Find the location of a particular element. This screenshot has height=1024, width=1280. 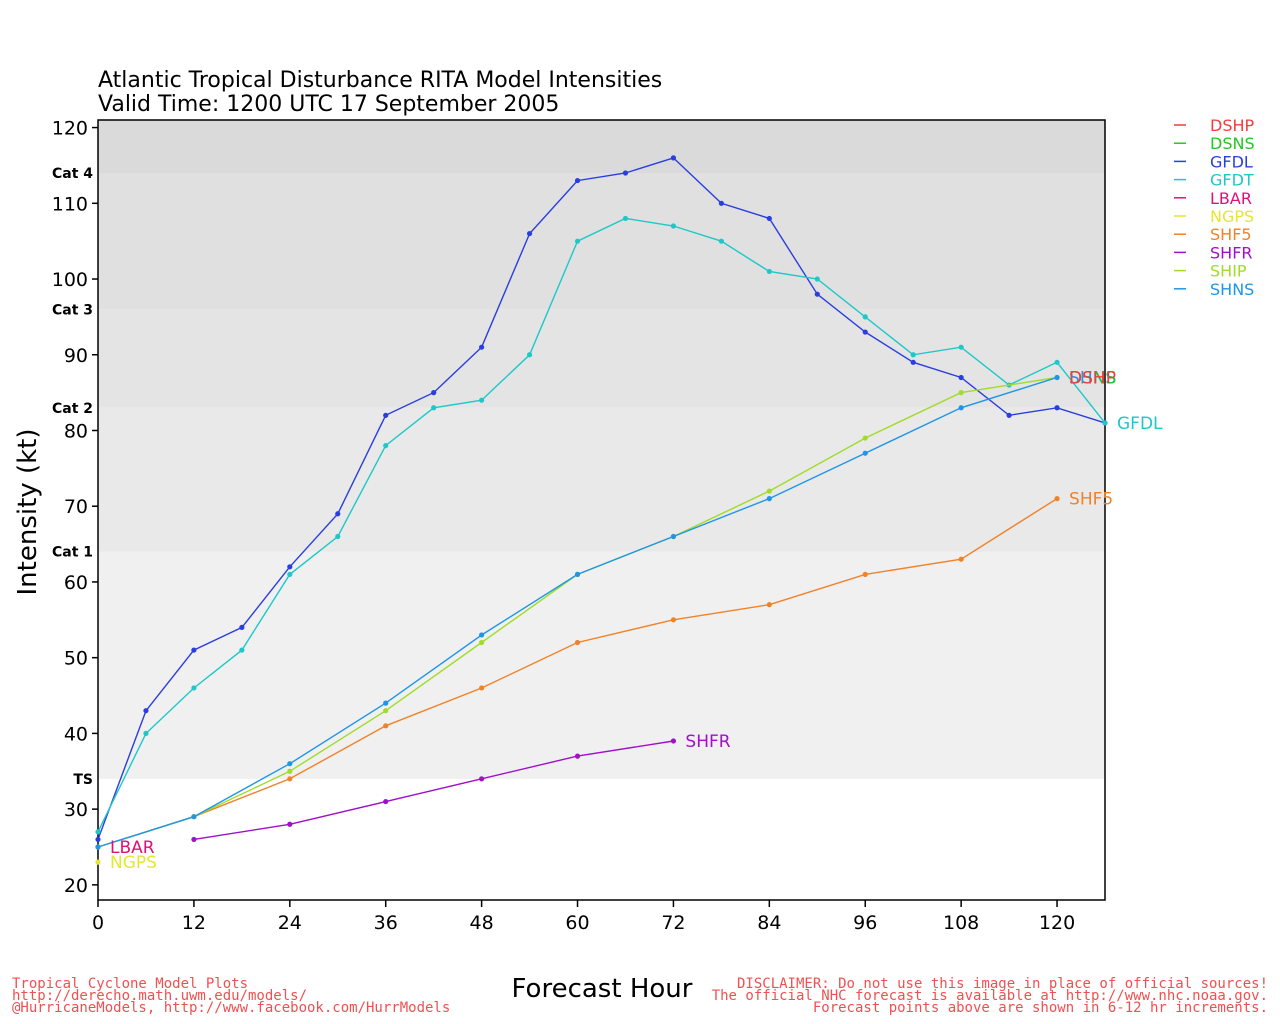

category-label-cat-3: Cat 3 is located at coordinates (72, 310).